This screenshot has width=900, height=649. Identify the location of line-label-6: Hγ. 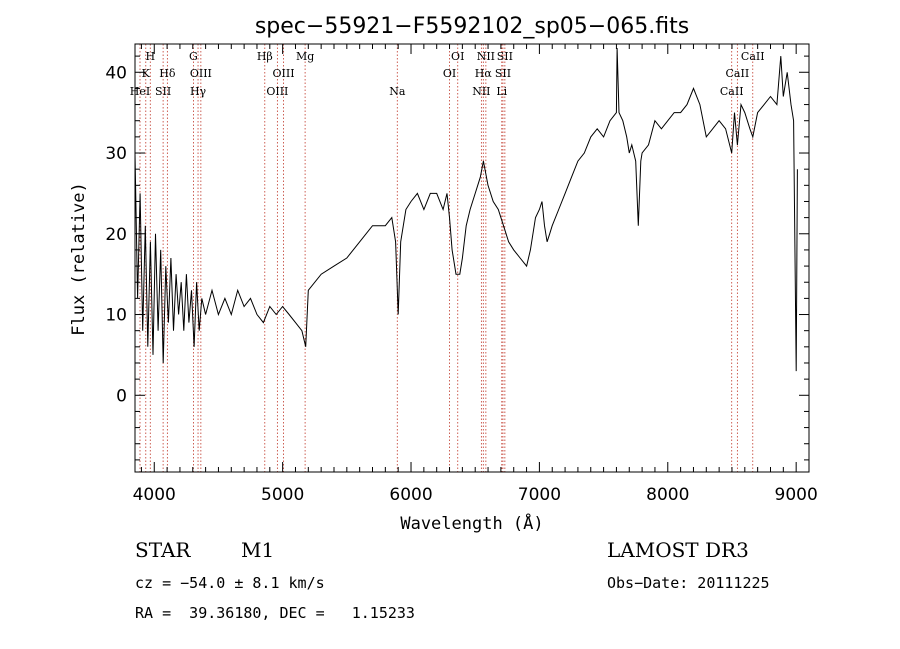
(198, 91).